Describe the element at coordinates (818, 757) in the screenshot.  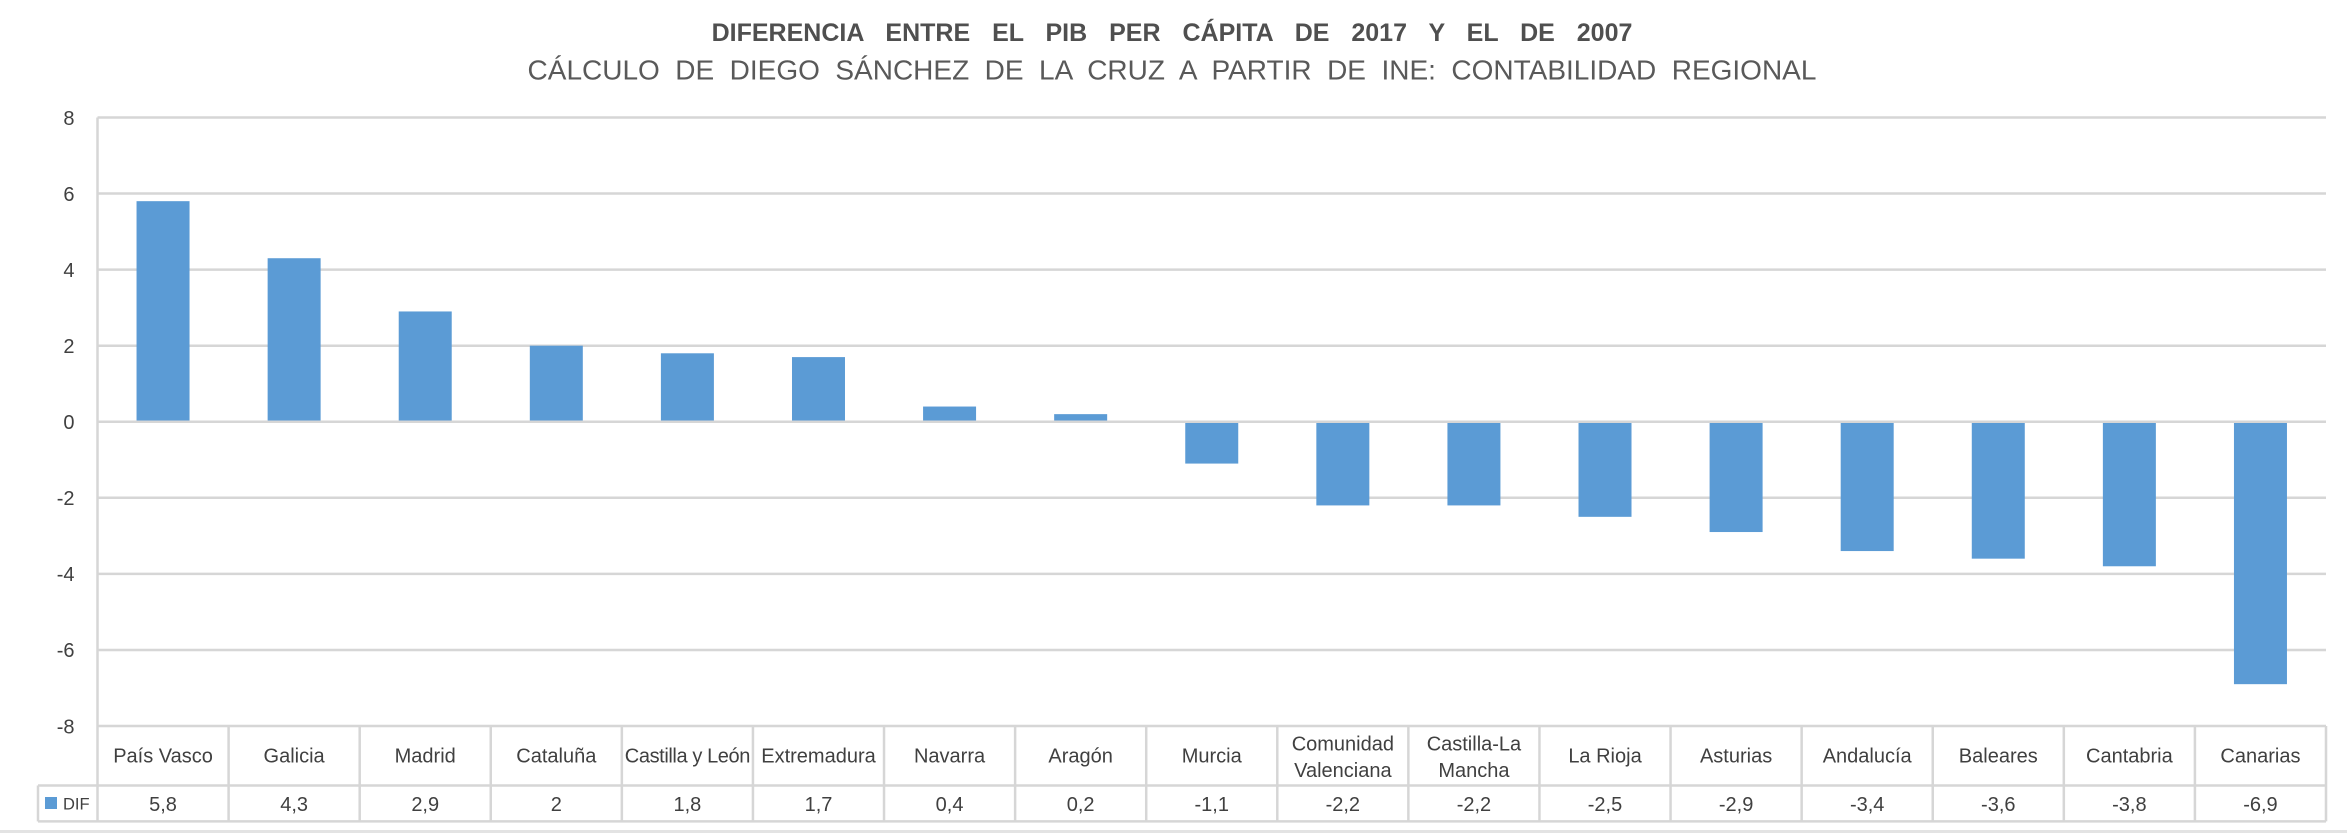
I see `svg-text: Extremadura` at that location.